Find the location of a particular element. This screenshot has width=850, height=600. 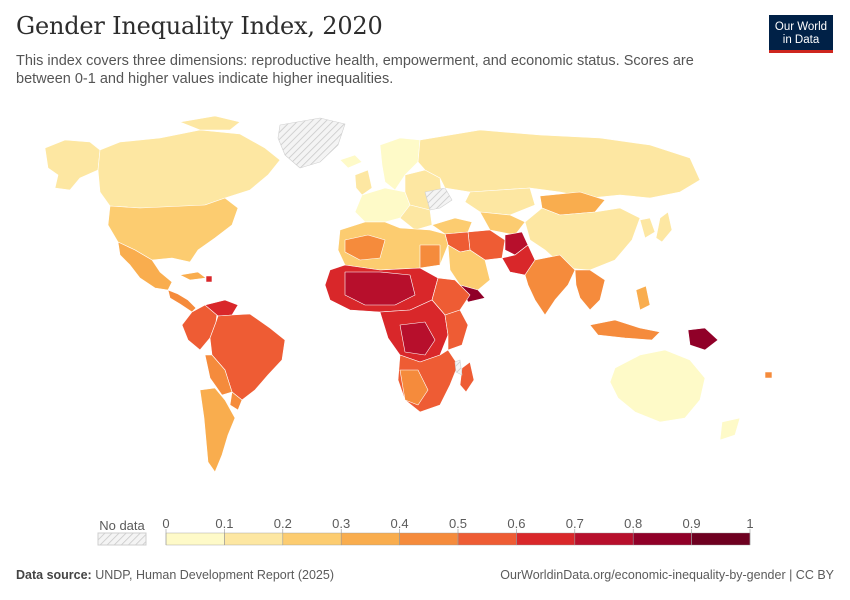

region-china is located at coordinates (582, 239).